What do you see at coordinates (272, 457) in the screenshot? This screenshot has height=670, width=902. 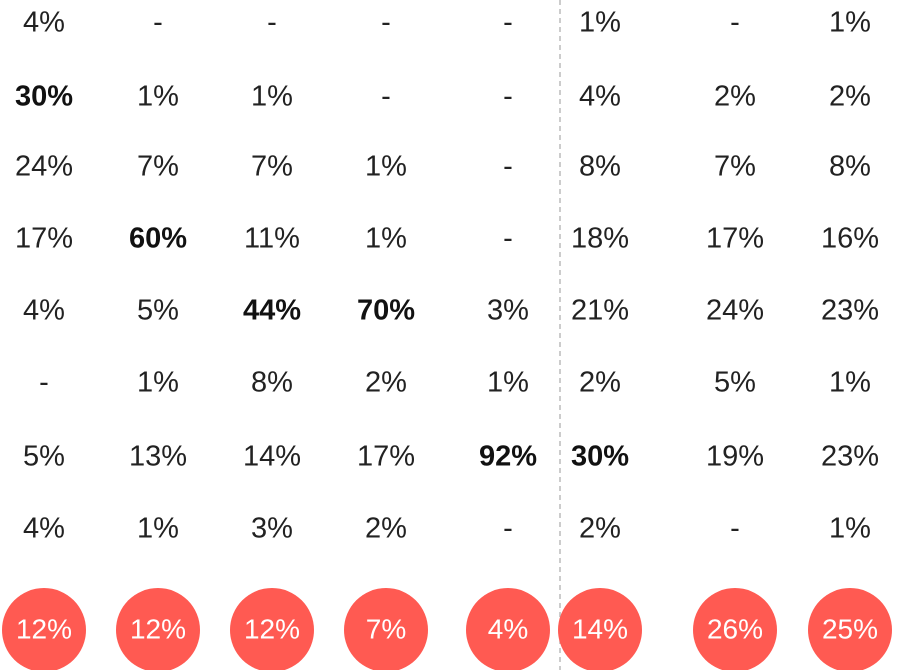 I see `cell: 14%` at bounding box center [272, 457].